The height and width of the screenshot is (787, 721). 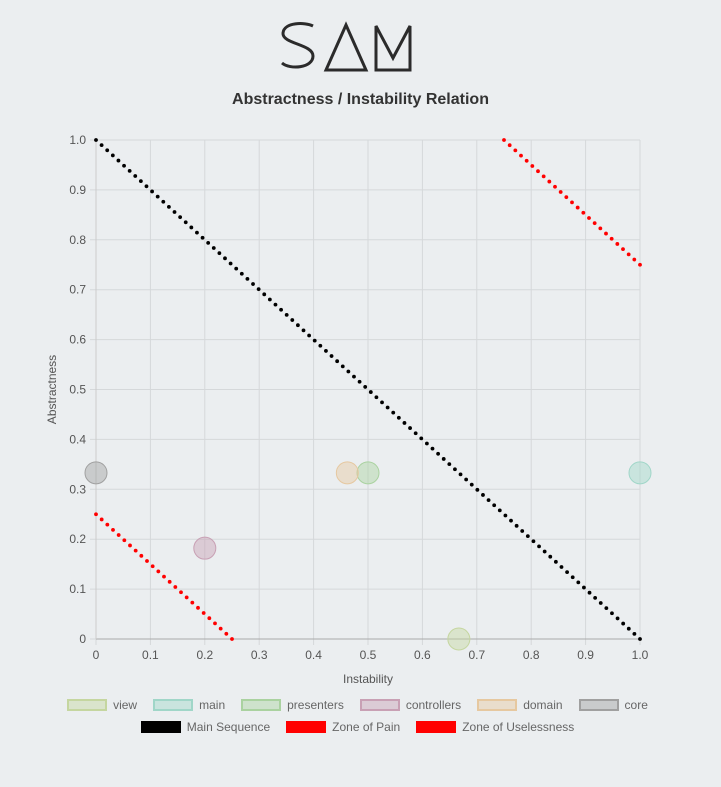 What do you see at coordinates (189, 705) in the screenshot?
I see `legend-item-main: main` at bounding box center [189, 705].